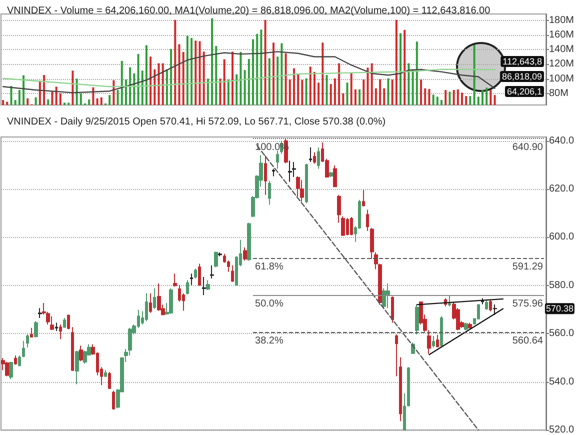  What do you see at coordinates (269, 304) in the screenshot?
I see `annotation: 50.0%` at bounding box center [269, 304].